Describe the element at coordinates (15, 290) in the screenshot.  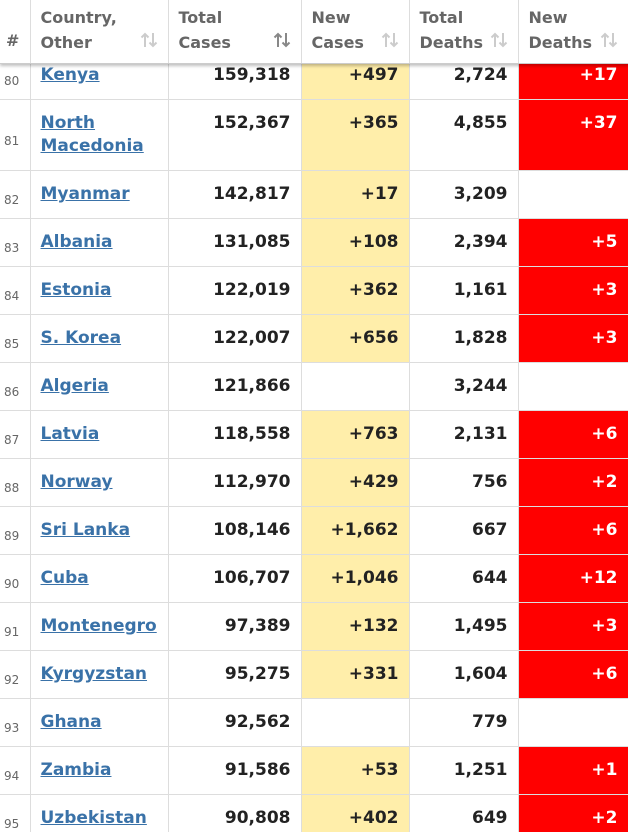
I see `rank-cell: 84` at that location.